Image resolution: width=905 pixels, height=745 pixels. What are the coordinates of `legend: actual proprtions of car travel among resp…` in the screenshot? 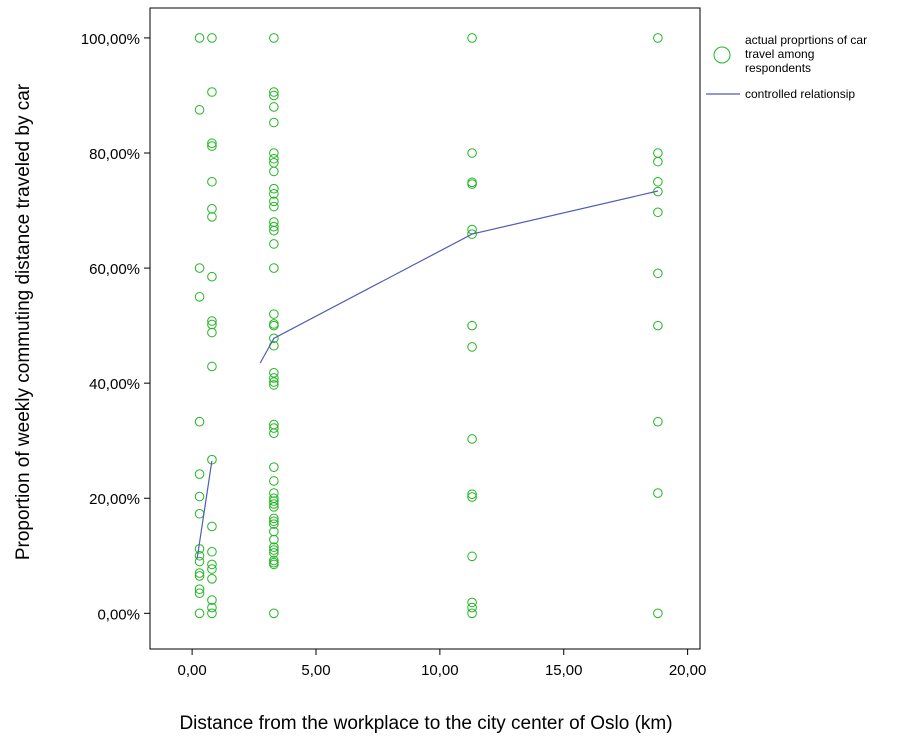 It's located at (786, 67).